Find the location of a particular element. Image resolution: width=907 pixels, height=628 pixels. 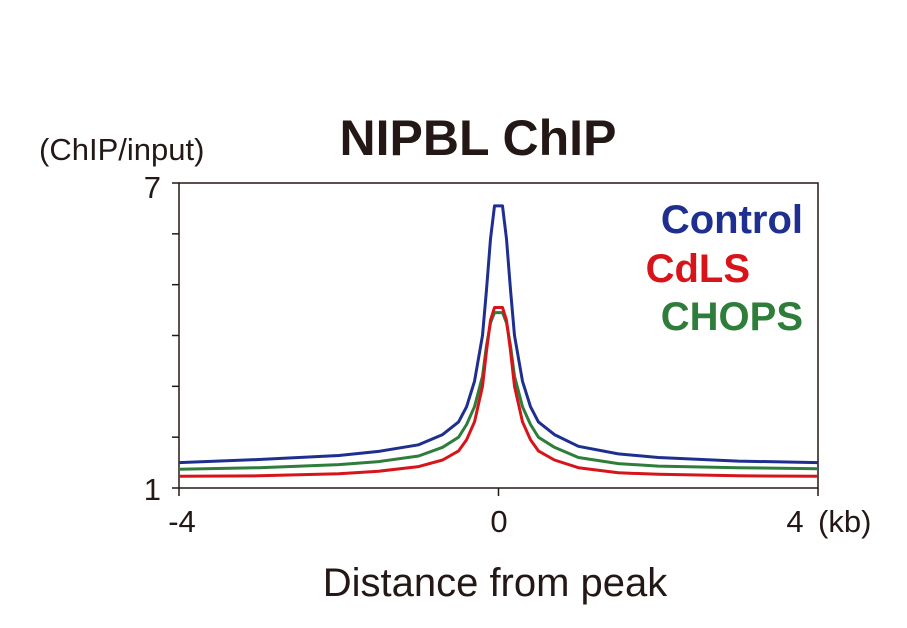

x-ticks is located at coordinates (498, 492).